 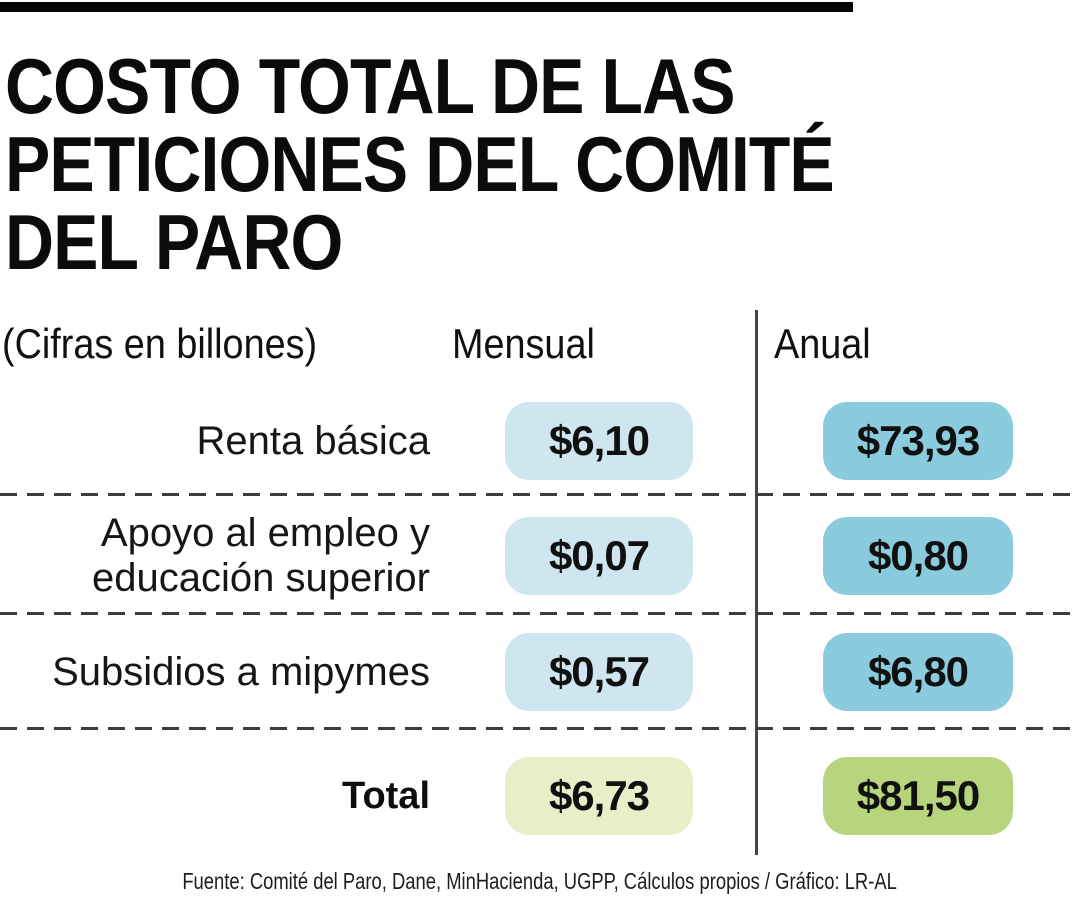 I want to click on total-pill-anual: $81,50, so click(x=918, y=796).